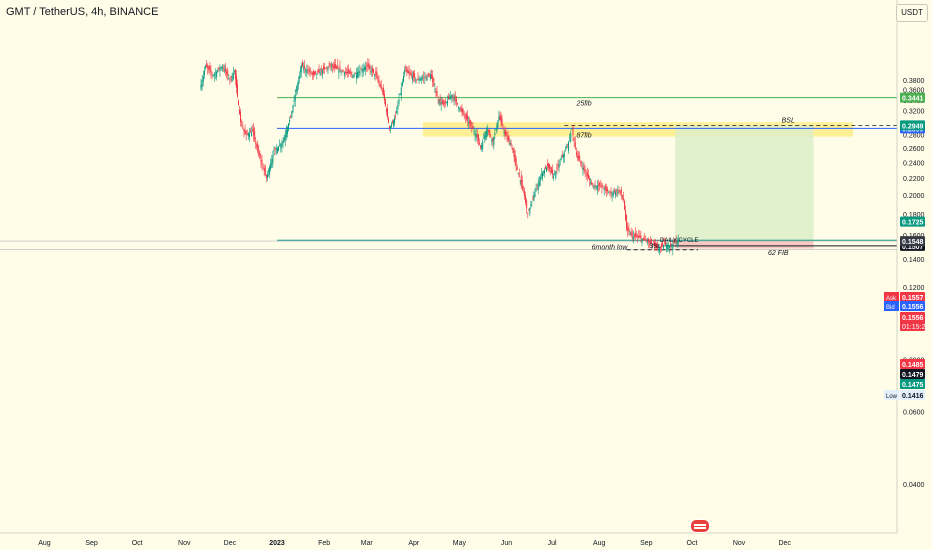 This screenshot has height=550, width=932. I want to click on symbol-title: GMT / TetherUS, 4h, BINANCE, so click(82, 12).